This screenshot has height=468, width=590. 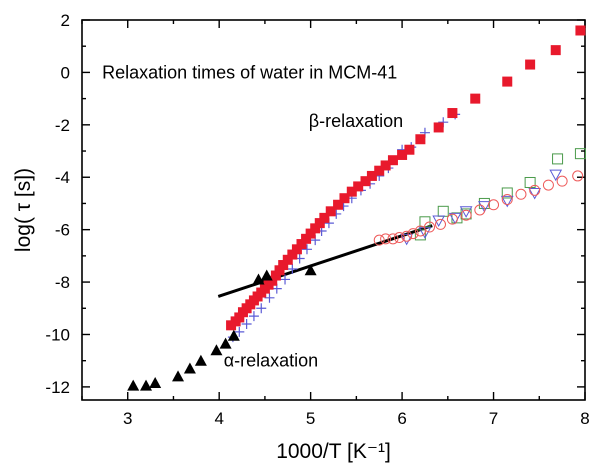 What do you see at coordinates (493, 418) in the screenshot?
I see `x-tick-label: 7` at bounding box center [493, 418].